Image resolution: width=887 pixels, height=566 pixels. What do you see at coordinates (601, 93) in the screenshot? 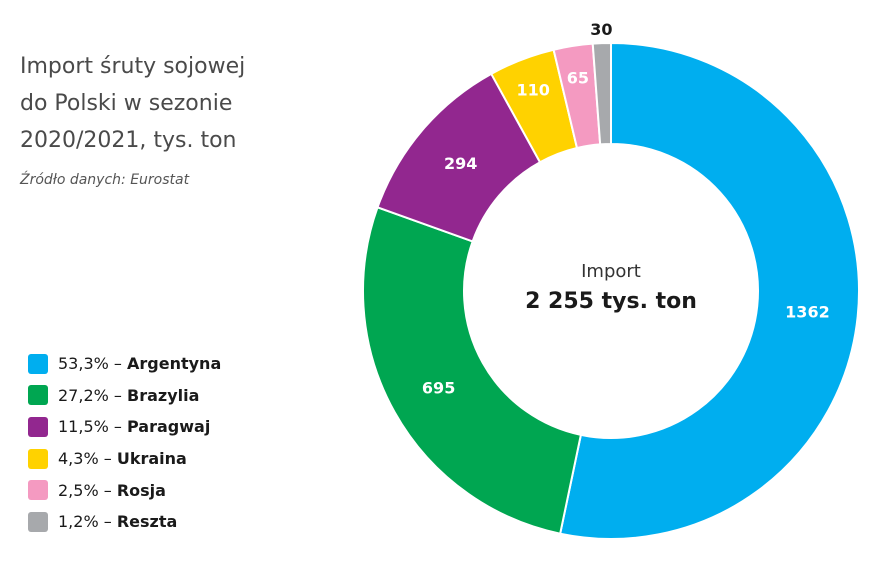
I see `donut-slice-reszta` at bounding box center [601, 93].